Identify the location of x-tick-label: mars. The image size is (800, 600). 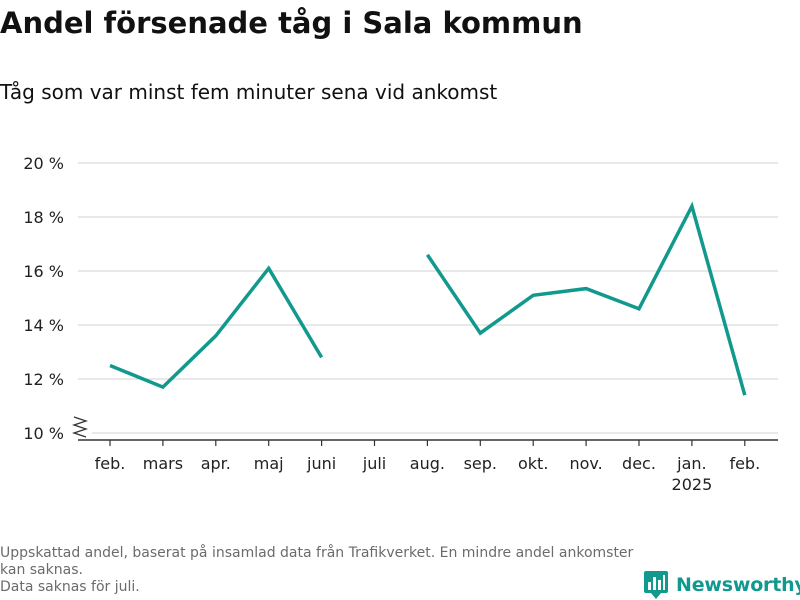
(163, 463).